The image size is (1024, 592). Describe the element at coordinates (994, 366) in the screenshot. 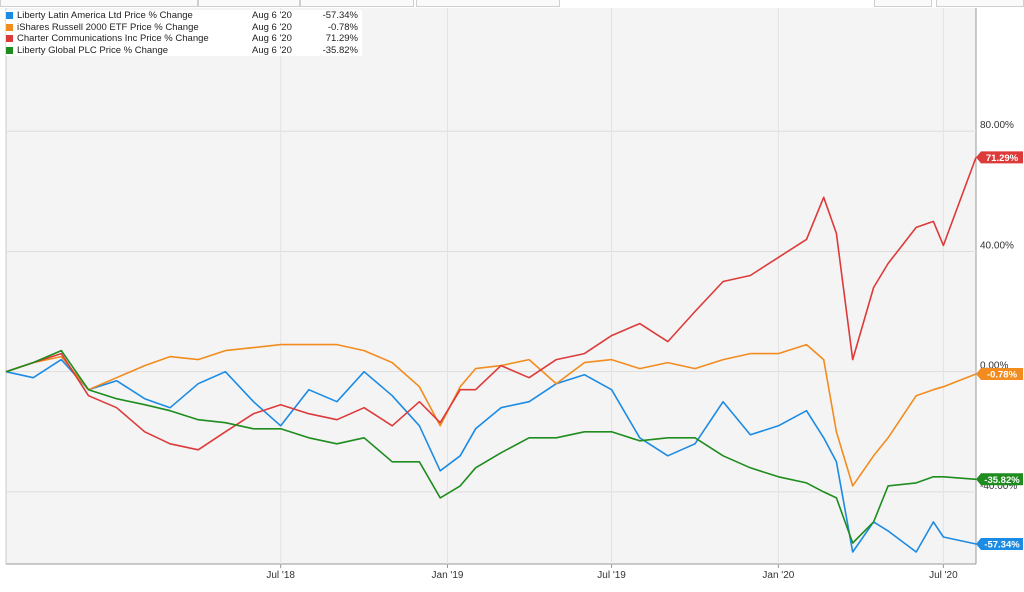

I see `y-tick-label: 0.00%` at that location.